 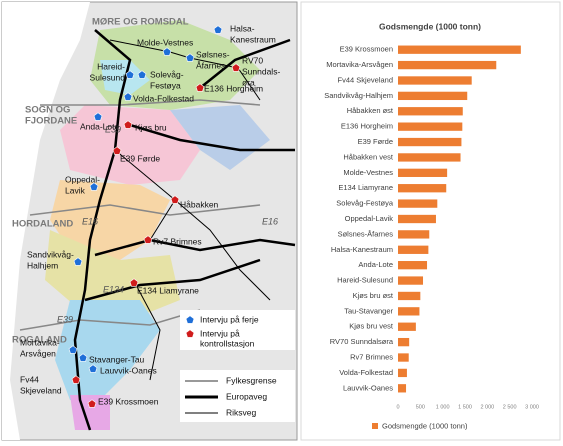 I want to click on y-tick-label: Solevåg-Festøya, so click(x=365, y=203).